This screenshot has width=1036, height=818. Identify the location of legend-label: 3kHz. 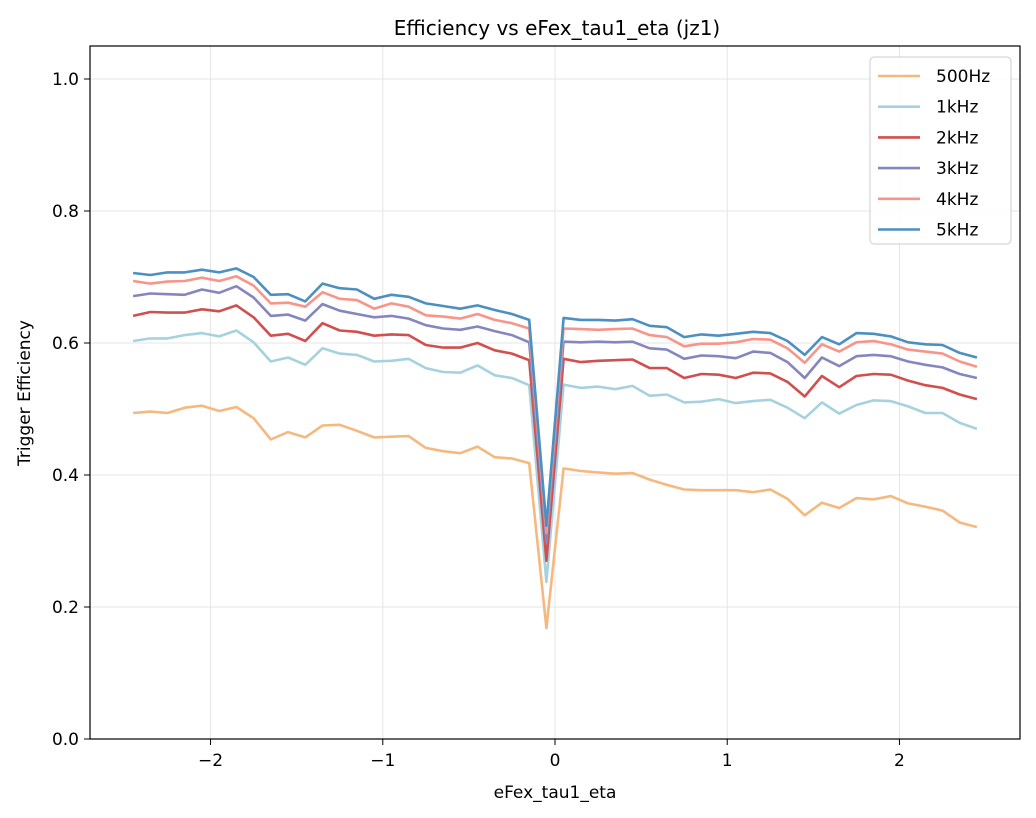
(957, 169).